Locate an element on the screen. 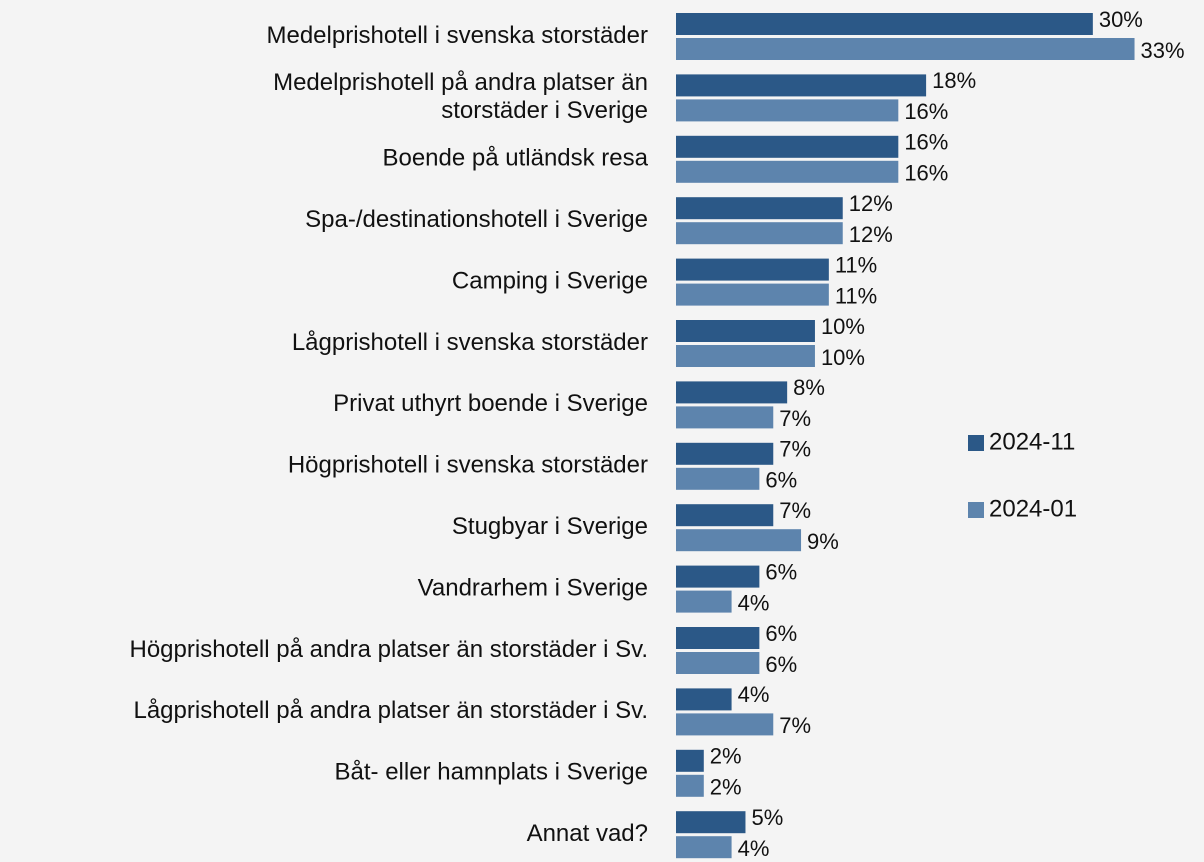 The height and width of the screenshot is (862, 1204). category-label: Boende på utländsk resa is located at coordinates (515, 158).